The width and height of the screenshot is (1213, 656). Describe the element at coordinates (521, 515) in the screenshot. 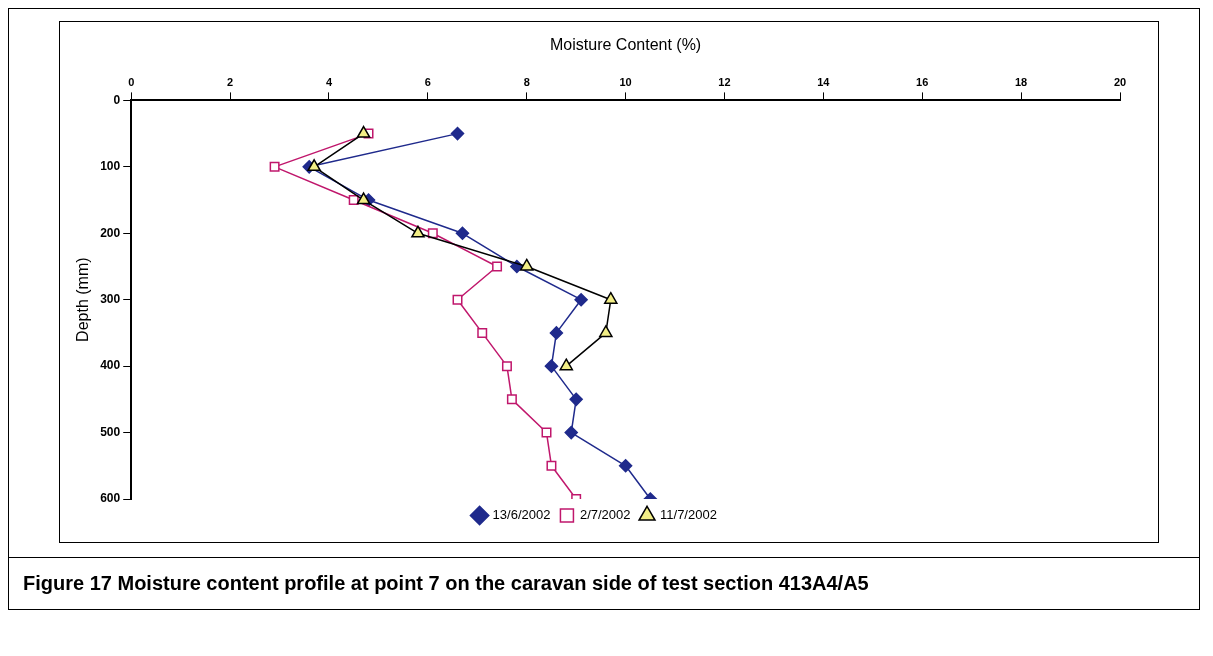

I see `legend-label: 13/6/2002` at that location.